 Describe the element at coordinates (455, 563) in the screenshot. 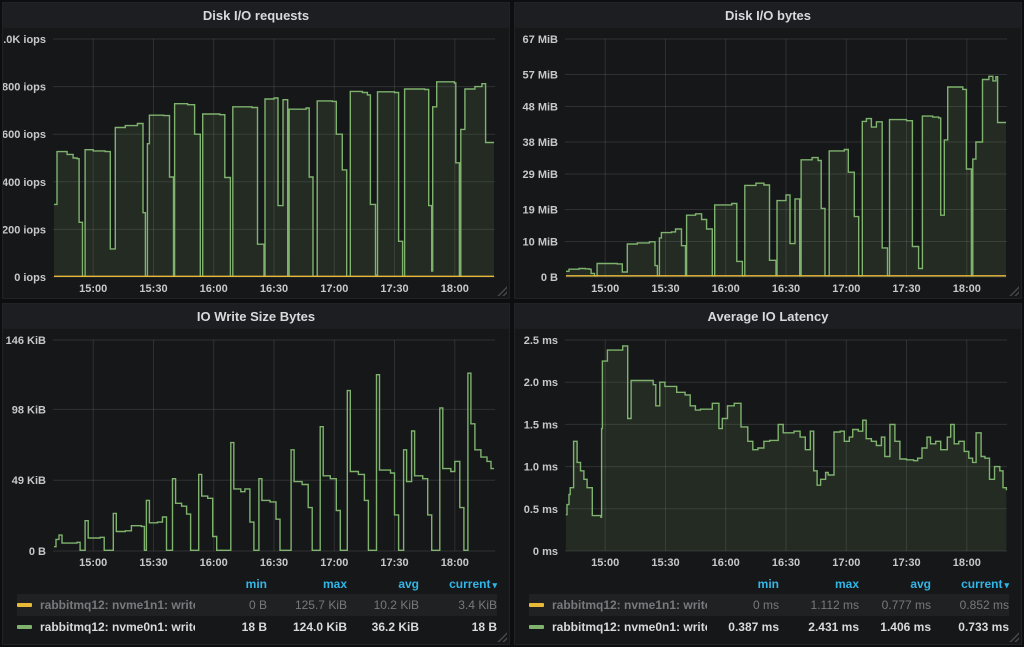

I see `svg-text: 18:00` at that location.